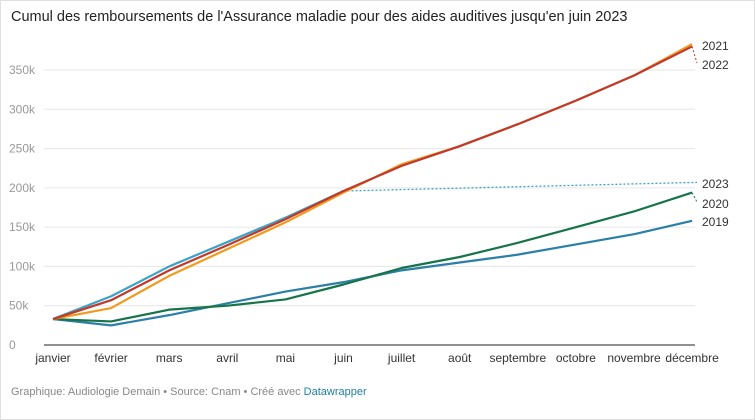 The image size is (755, 420). I want to click on x-tick-label: mai, so click(285, 358).